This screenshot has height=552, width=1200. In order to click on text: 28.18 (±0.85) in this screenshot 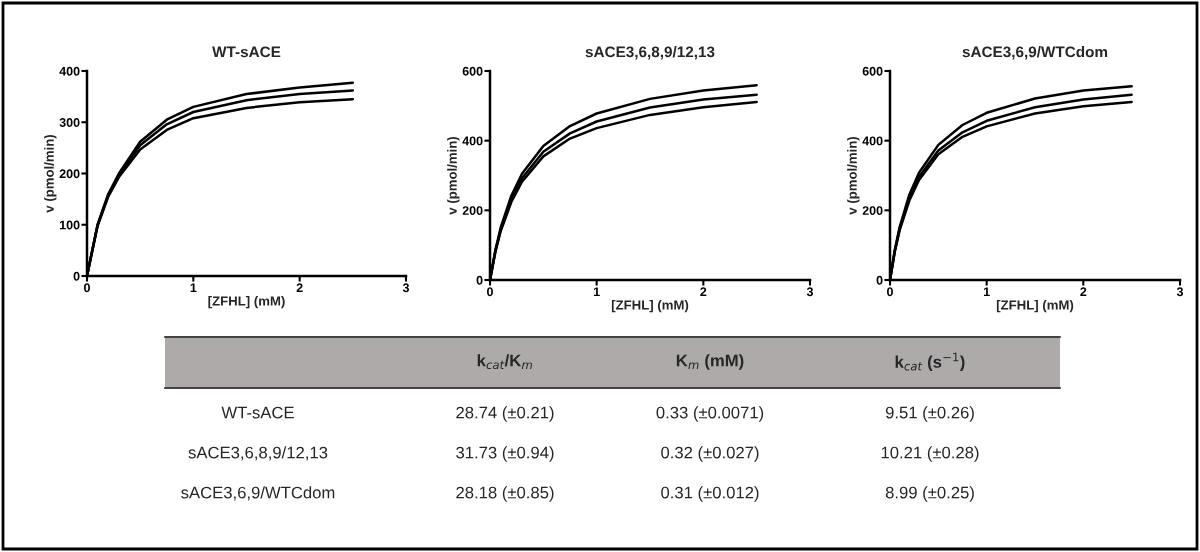, I will do `click(505, 494)`.